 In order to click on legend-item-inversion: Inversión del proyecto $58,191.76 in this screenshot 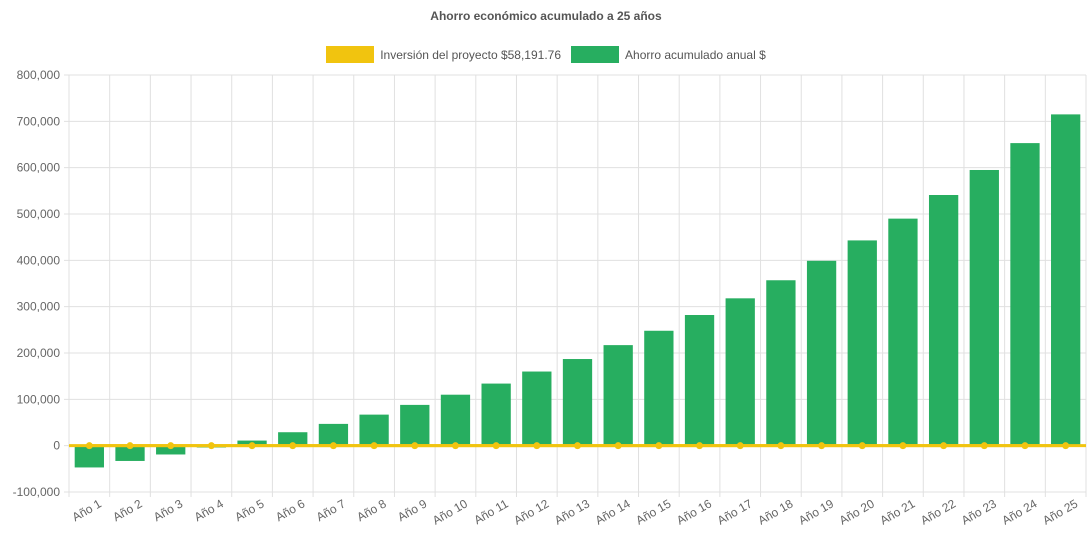, I will do `click(443, 54)`.